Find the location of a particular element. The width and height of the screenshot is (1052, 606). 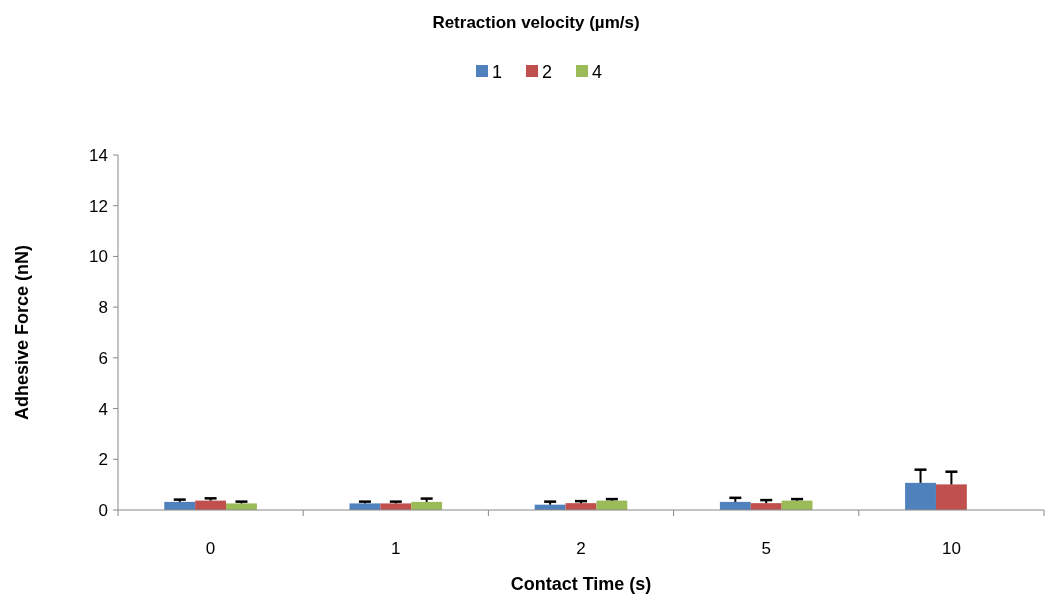

legend-label: 2 is located at coordinates (547, 72).